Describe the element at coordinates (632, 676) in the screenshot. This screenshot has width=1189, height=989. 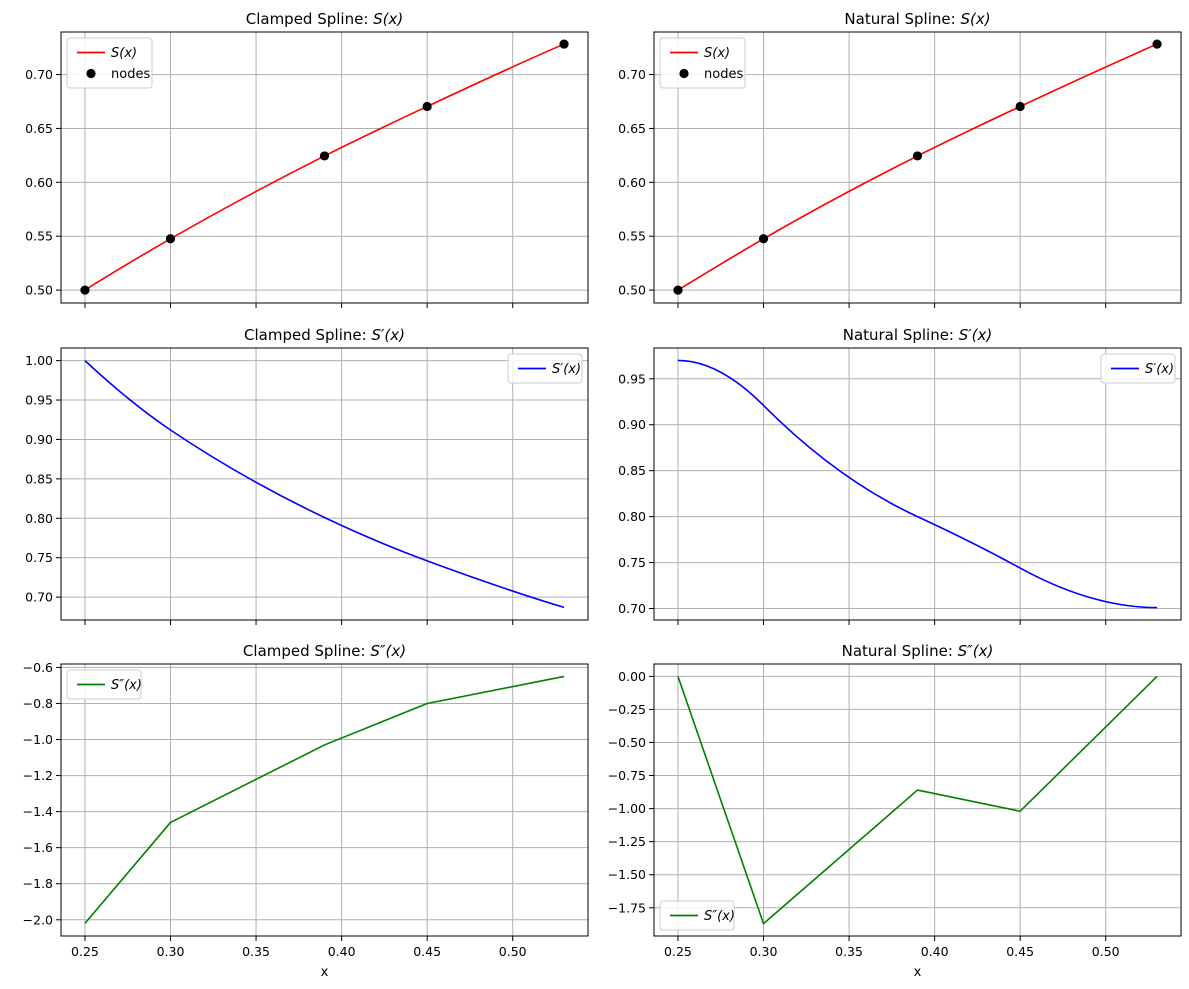
I see `y-tick-label: 0.00` at that location.